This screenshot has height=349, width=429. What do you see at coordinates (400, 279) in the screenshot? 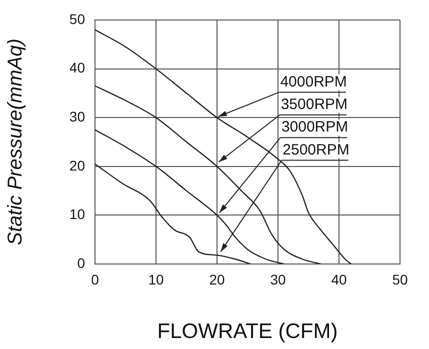
I see `x-tick-label: 50` at bounding box center [400, 279].